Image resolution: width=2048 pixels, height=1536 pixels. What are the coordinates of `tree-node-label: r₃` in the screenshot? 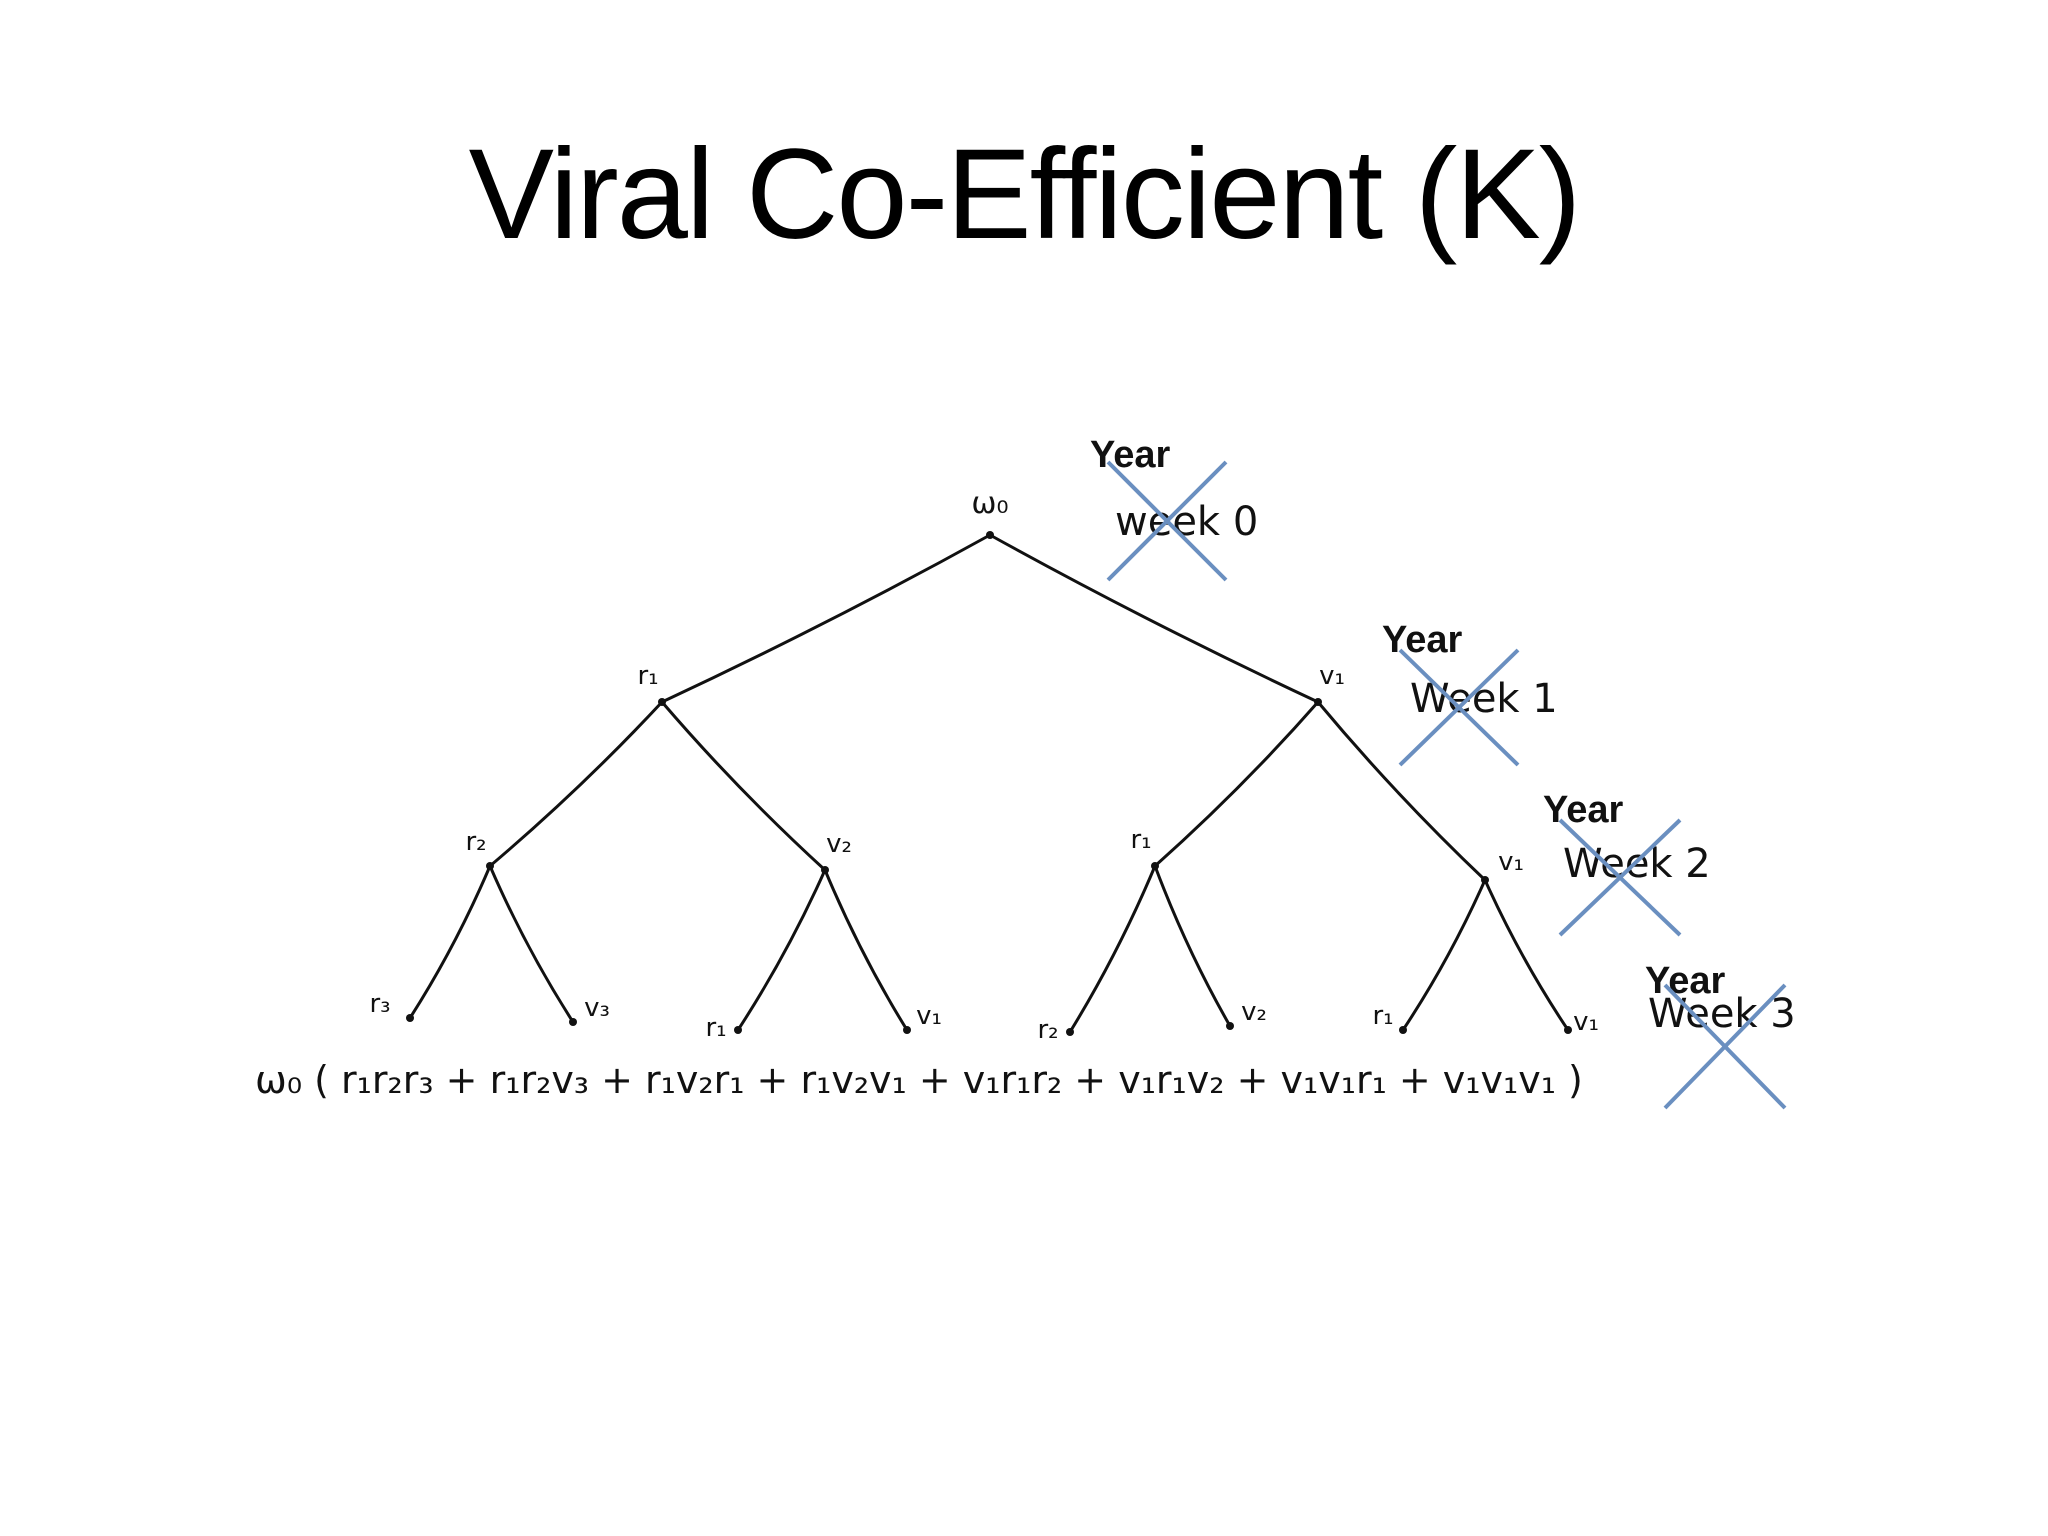 It's located at (379, 1004).